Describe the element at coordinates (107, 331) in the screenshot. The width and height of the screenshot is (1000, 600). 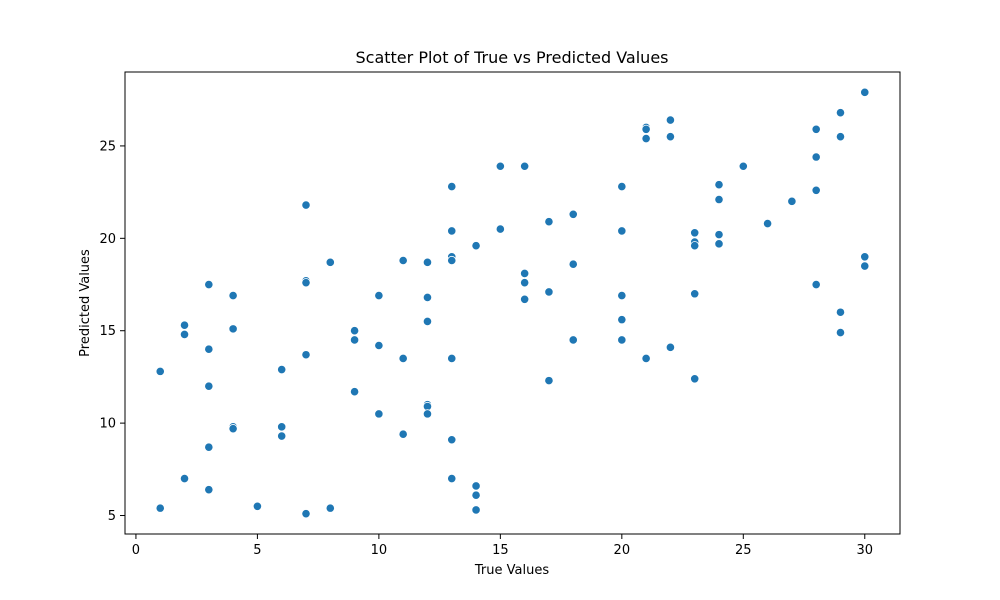
I see `y-tick-label: 15` at that location.